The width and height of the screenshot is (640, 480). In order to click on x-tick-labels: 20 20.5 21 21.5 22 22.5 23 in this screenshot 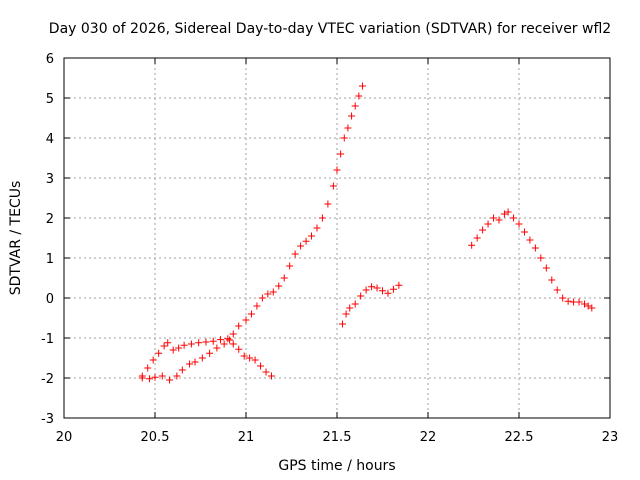, I will do `click(337, 437)`.